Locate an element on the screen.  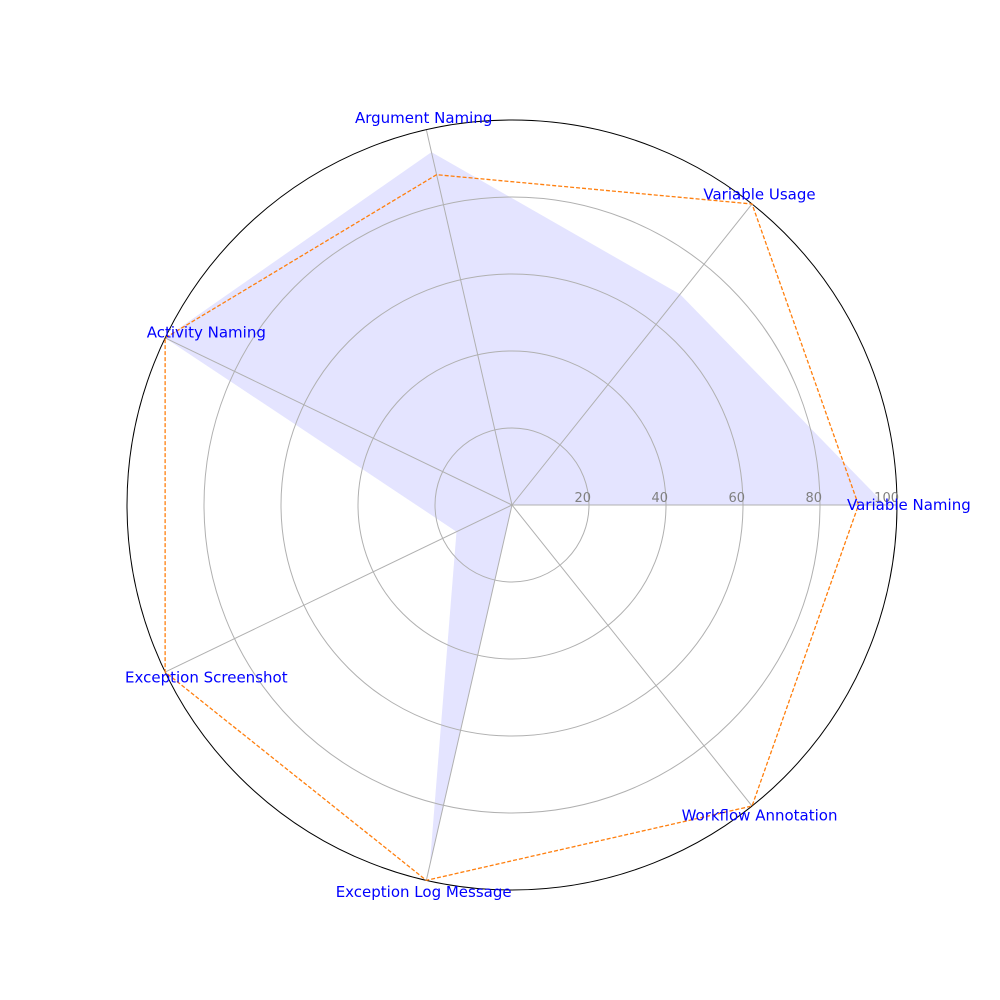
category-label-3: Activity Naming is located at coordinates (206, 333).